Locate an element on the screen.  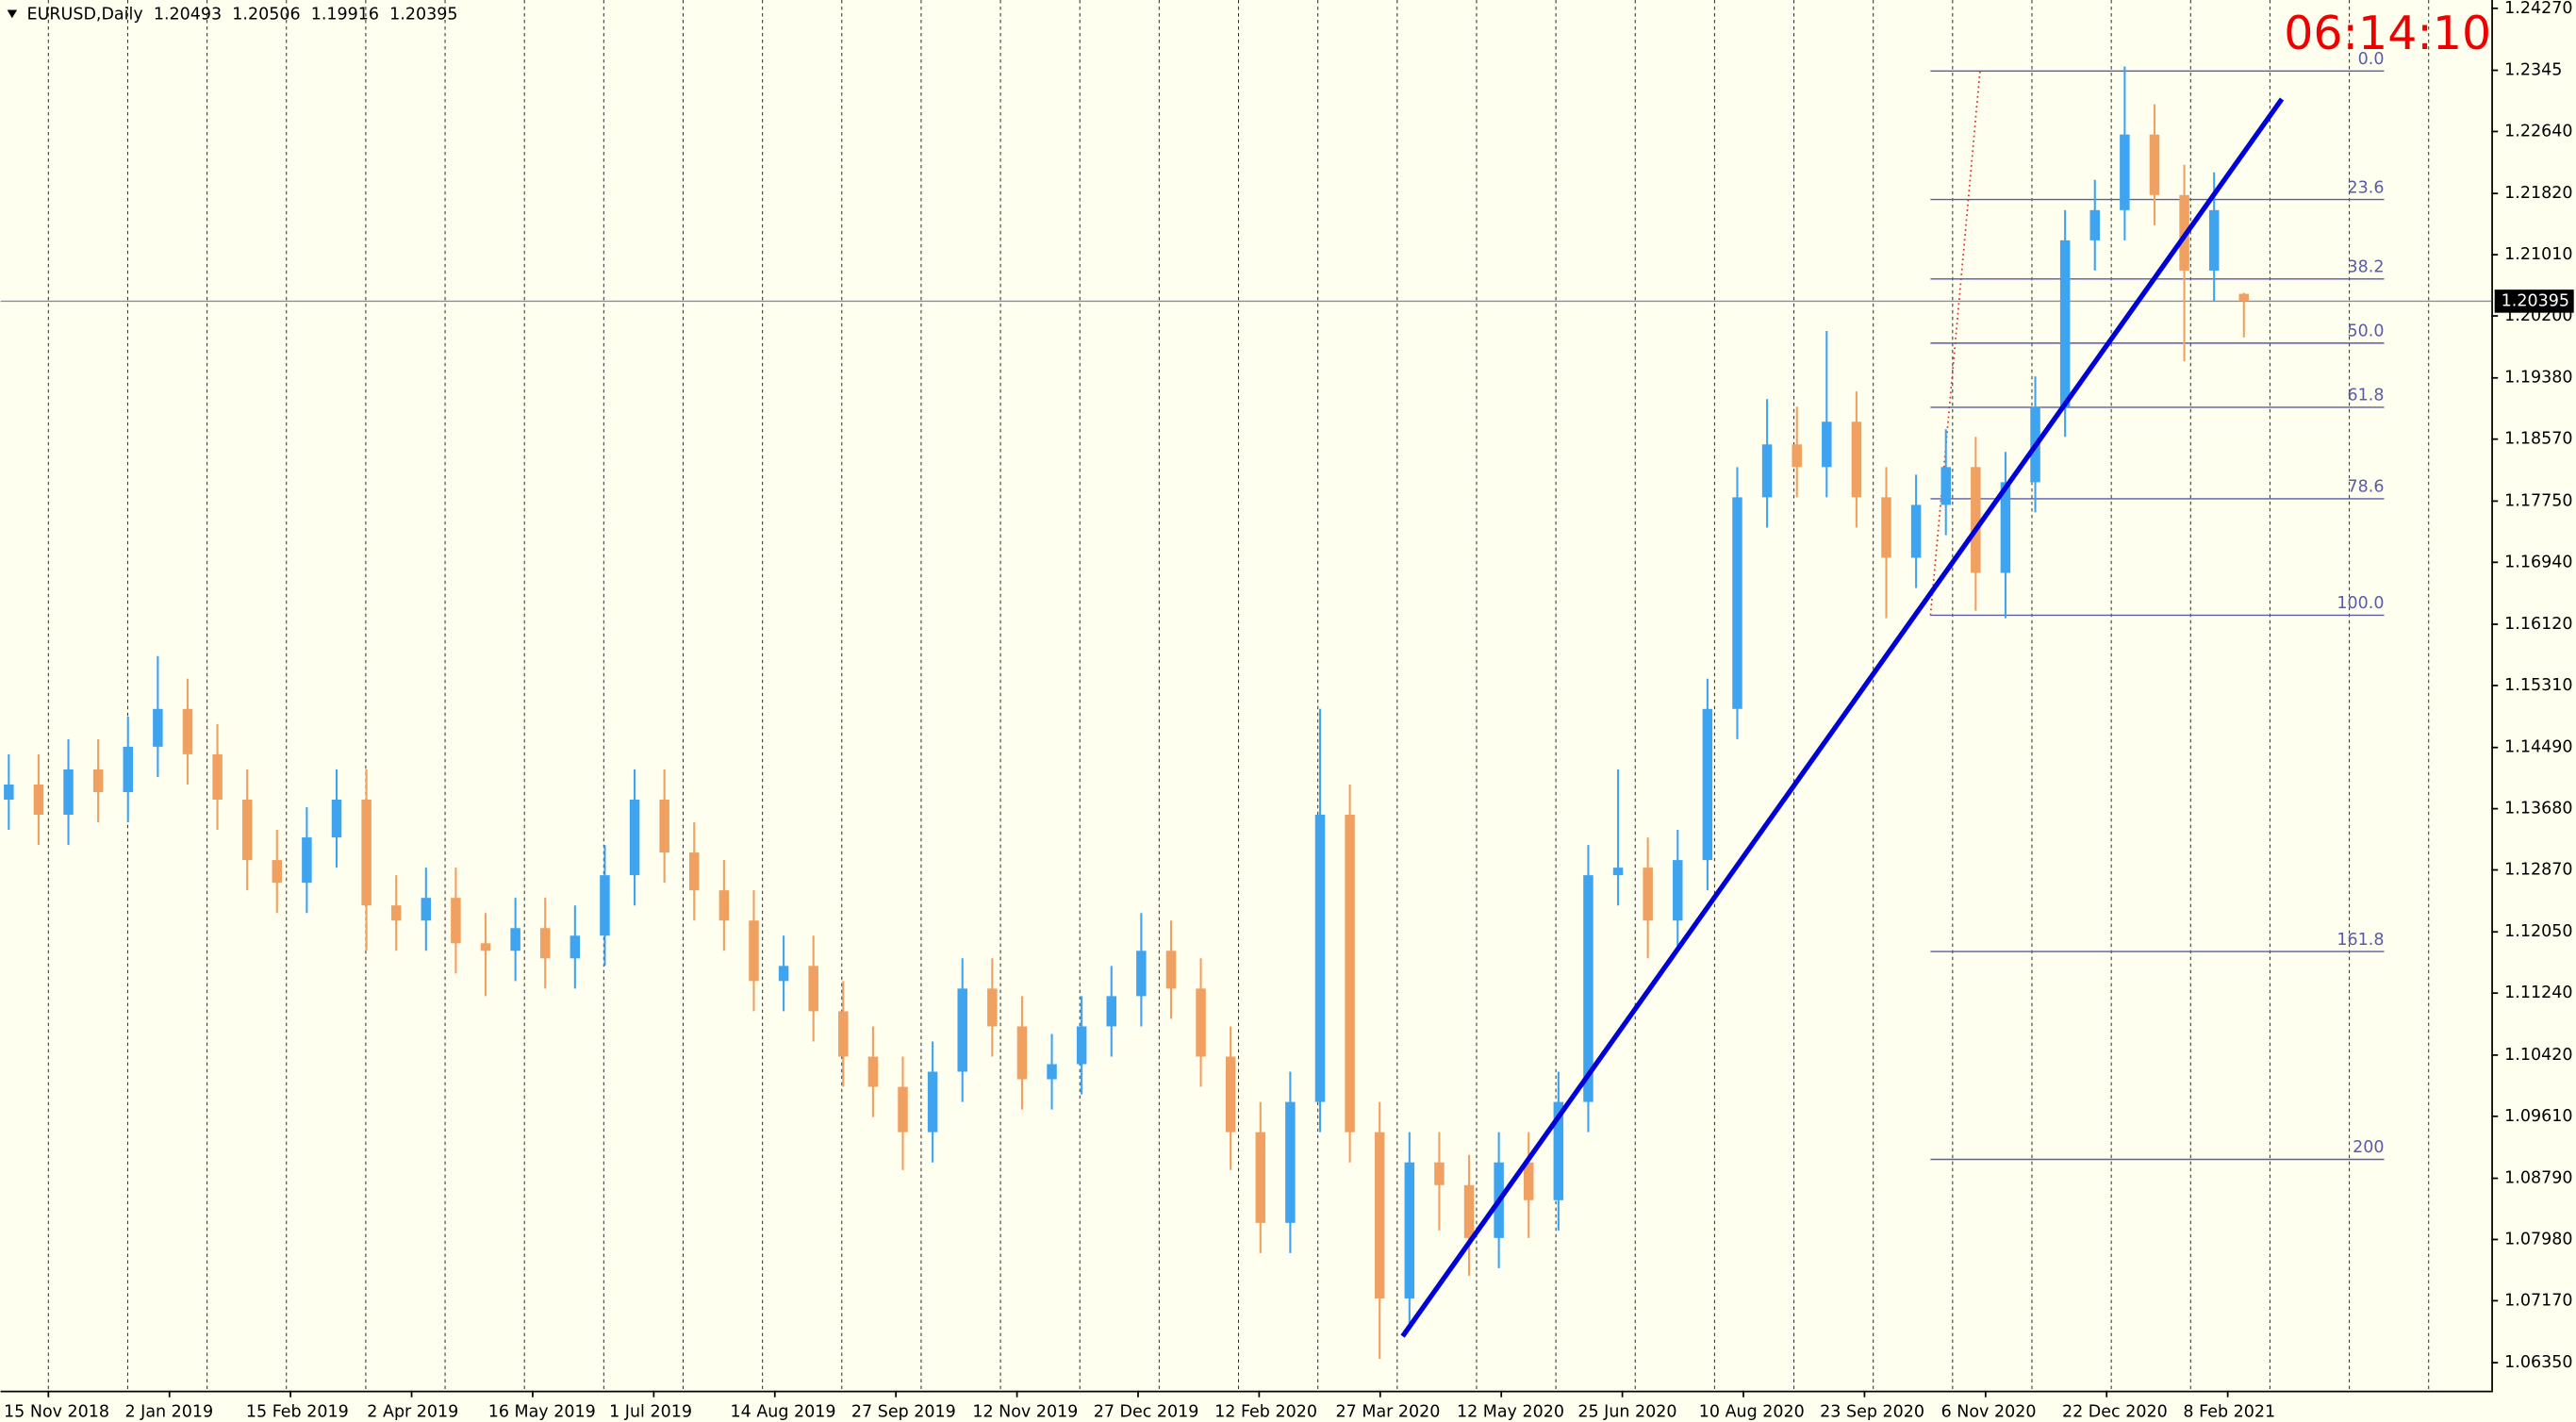
y-tick-label: 1.22640 is located at coordinates (2538, 131).